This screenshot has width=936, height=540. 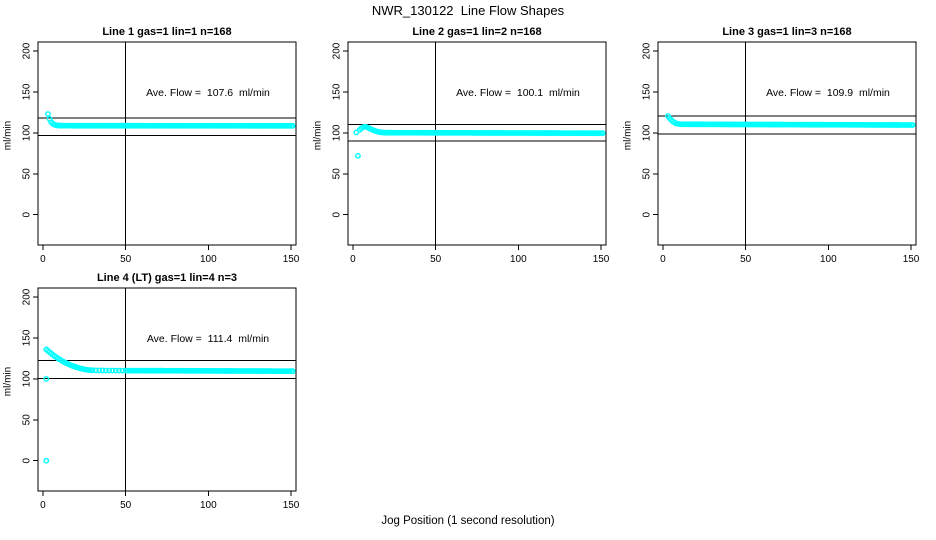 What do you see at coordinates (208, 339) in the screenshot?
I see `ave-flow-annotation: Ave. Flow = 111.4 ml/min` at bounding box center [208, 339].